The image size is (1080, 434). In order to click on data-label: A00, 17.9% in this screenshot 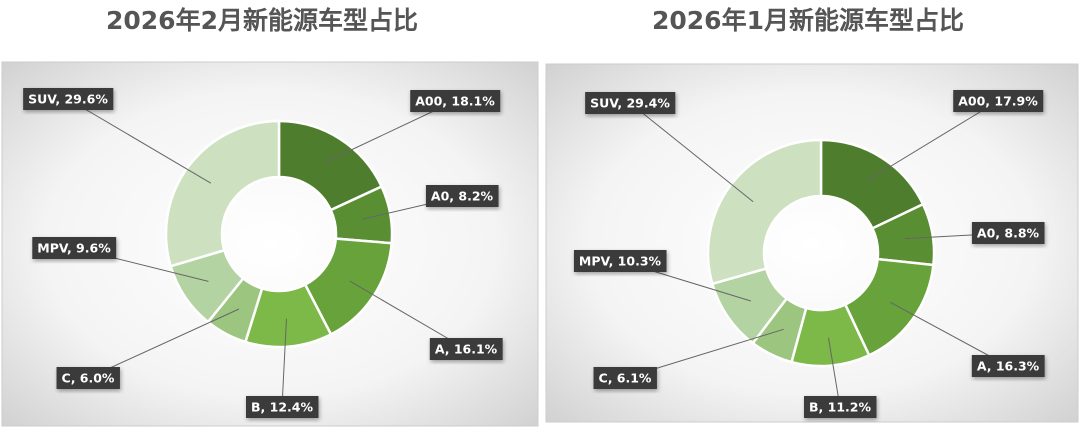, I will do `click(998, 101)`.